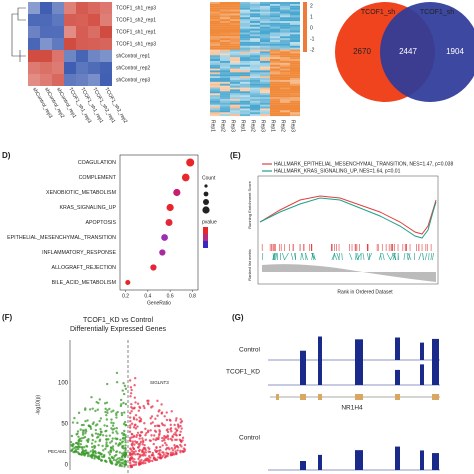 This screenshot has width=474, height=474. What do you see at coordinates (136, 44) in the screenshot?
I see `row-label: TCOF1_sh1_rep3` at bounding box center [136, 44].